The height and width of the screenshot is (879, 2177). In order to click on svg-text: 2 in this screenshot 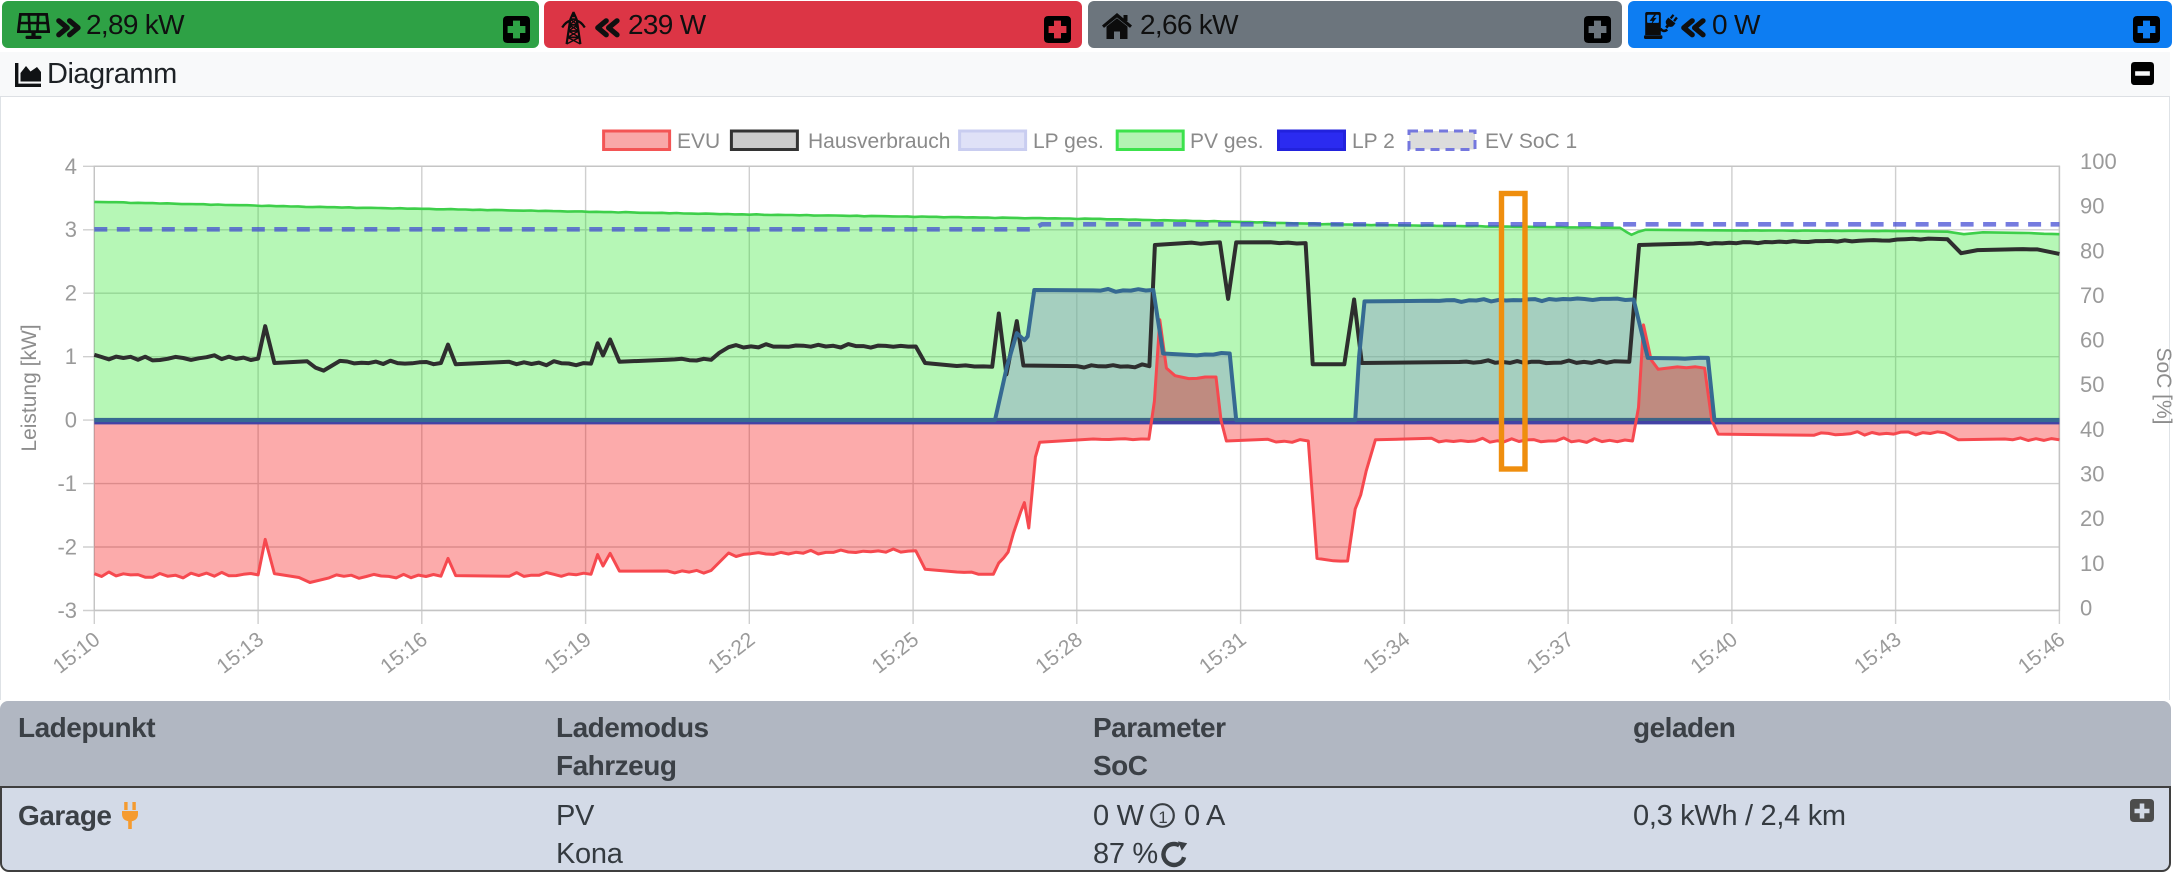, I will do `click(71, 293)`.